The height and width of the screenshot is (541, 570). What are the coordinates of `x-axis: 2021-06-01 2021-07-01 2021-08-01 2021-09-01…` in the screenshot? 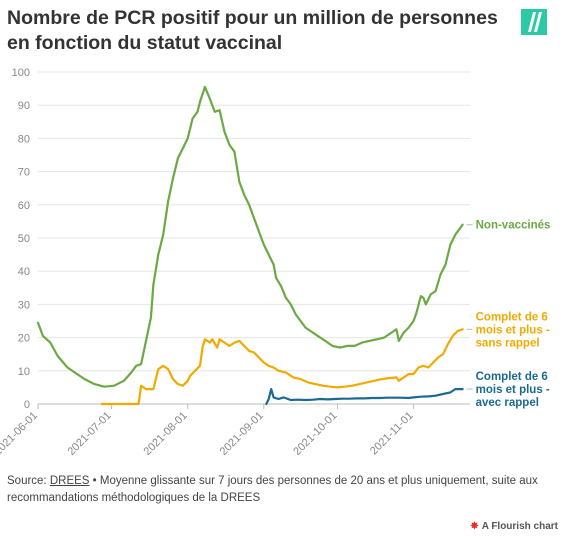 It's located at (208, 431).